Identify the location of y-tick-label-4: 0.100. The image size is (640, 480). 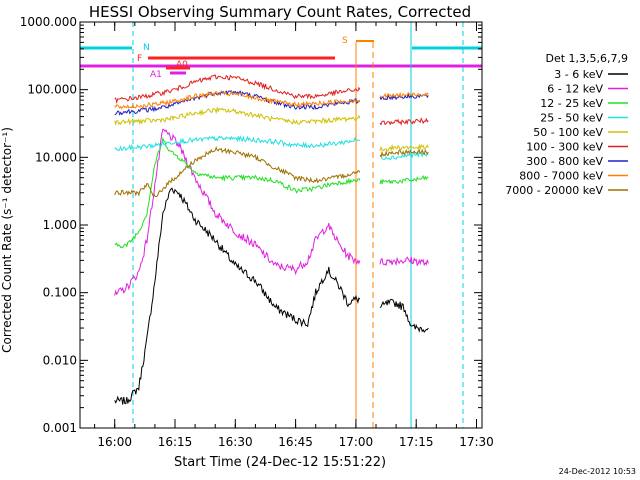
(60, 293).